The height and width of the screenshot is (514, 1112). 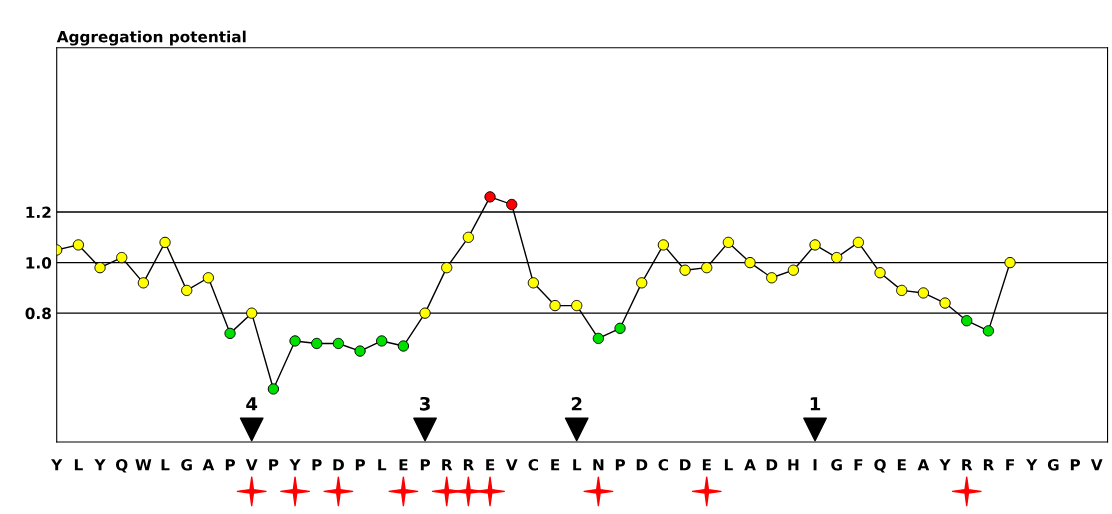 What do you see at coordinates (252, 404) in the screenshot?
I see `series-label: 4` at bounding box center [252, 404].